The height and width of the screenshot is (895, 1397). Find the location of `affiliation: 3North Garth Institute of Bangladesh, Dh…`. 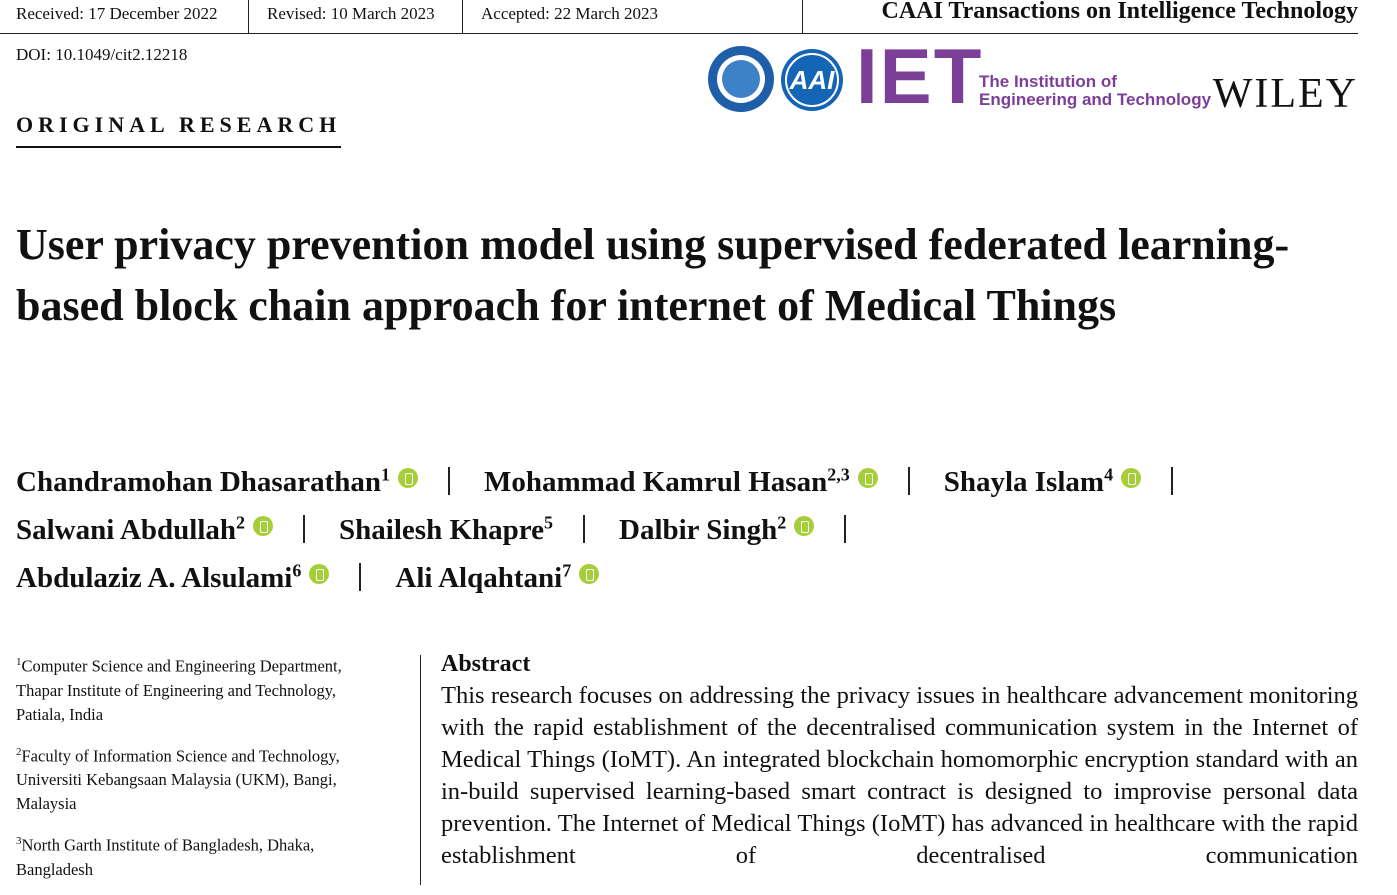

affiliation: 3North Garth Institute of Bangladesh, Dh… is located at coordinates (206, 855).